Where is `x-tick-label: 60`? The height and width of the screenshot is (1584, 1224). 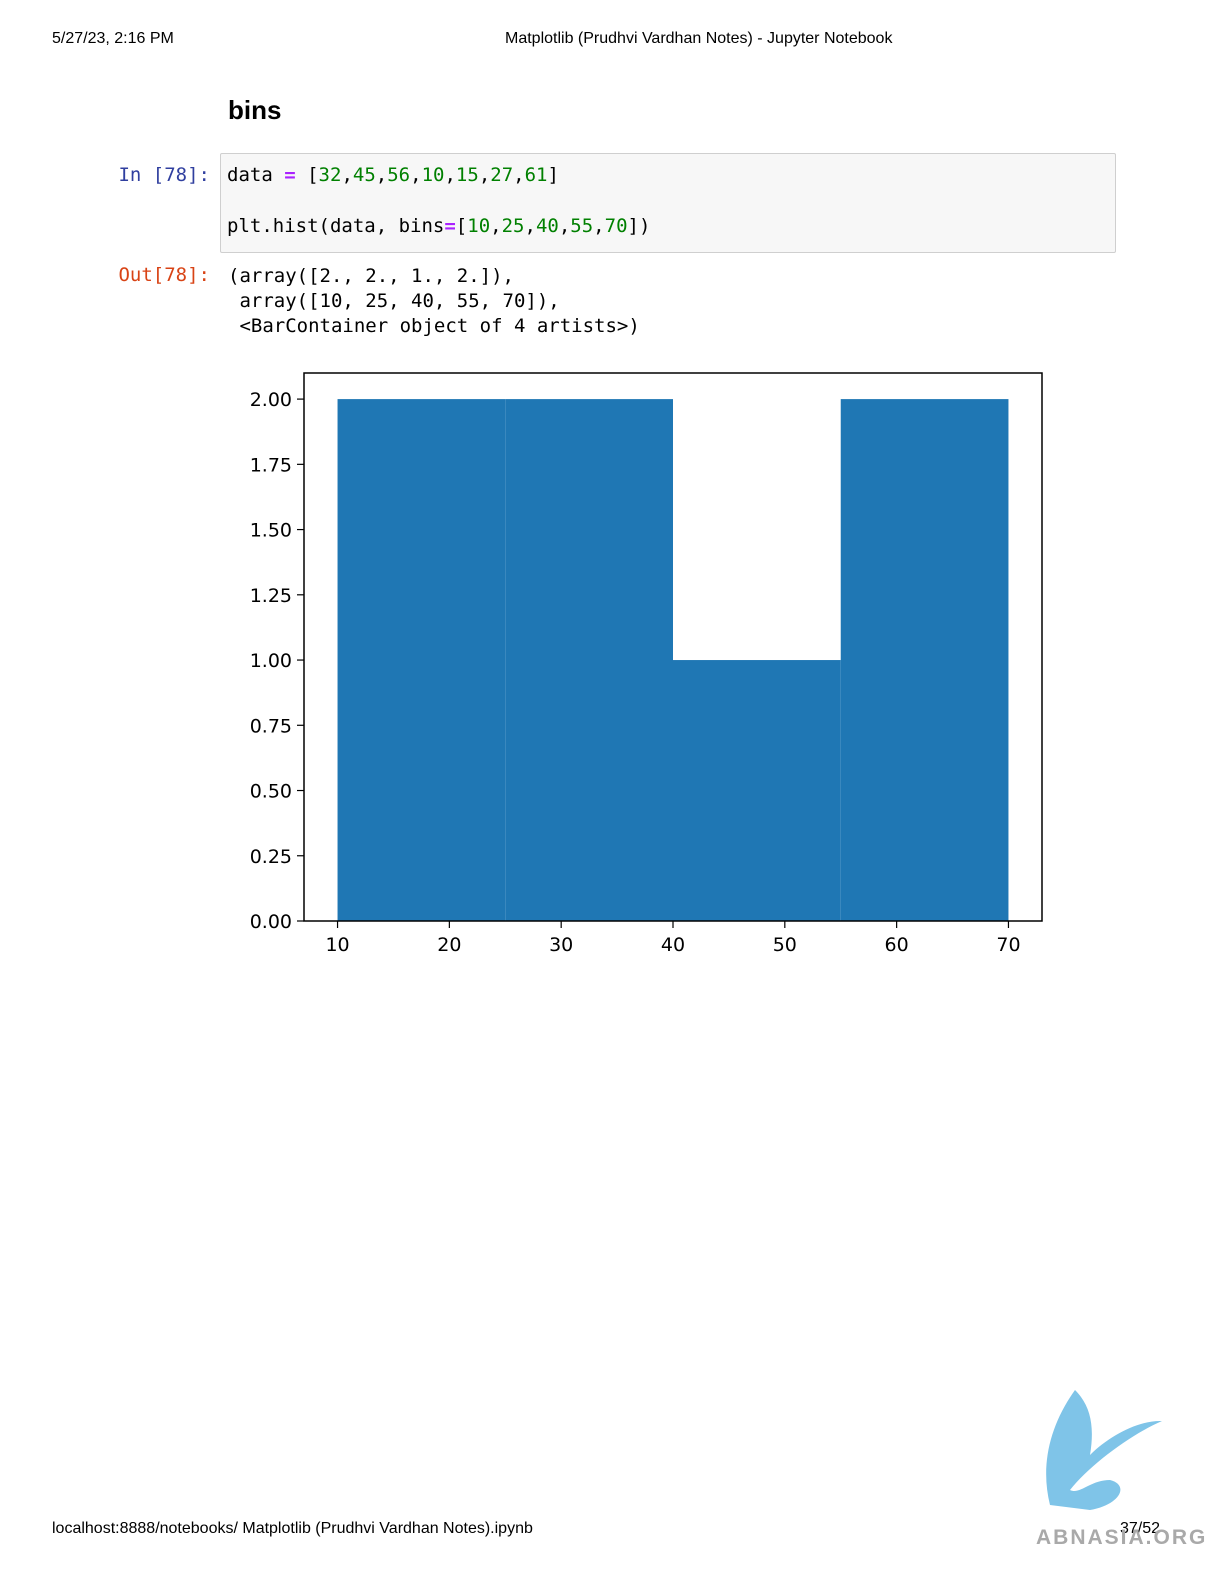
x-tick-label: 60 is located at coordinates (897, 945).